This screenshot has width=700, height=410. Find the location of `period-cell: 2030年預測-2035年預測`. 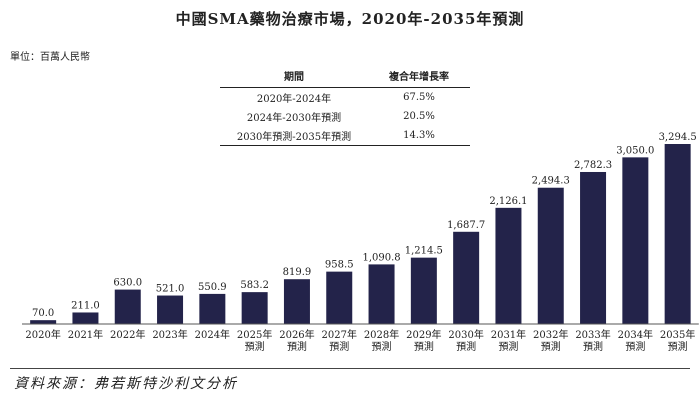

period-cell: 2030年預測-2035年預測 is located at coordinates (294, 136).